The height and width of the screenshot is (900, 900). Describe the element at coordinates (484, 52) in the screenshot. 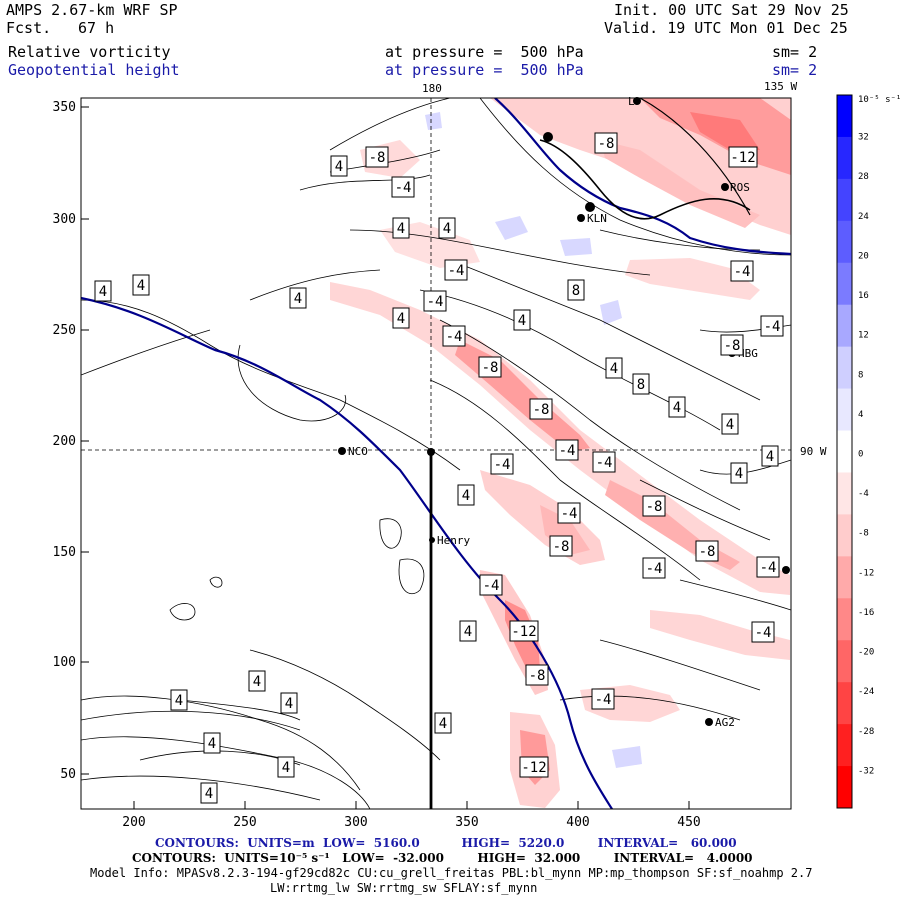

I see `field1-level: at pressure = 500 hPa` at that location.